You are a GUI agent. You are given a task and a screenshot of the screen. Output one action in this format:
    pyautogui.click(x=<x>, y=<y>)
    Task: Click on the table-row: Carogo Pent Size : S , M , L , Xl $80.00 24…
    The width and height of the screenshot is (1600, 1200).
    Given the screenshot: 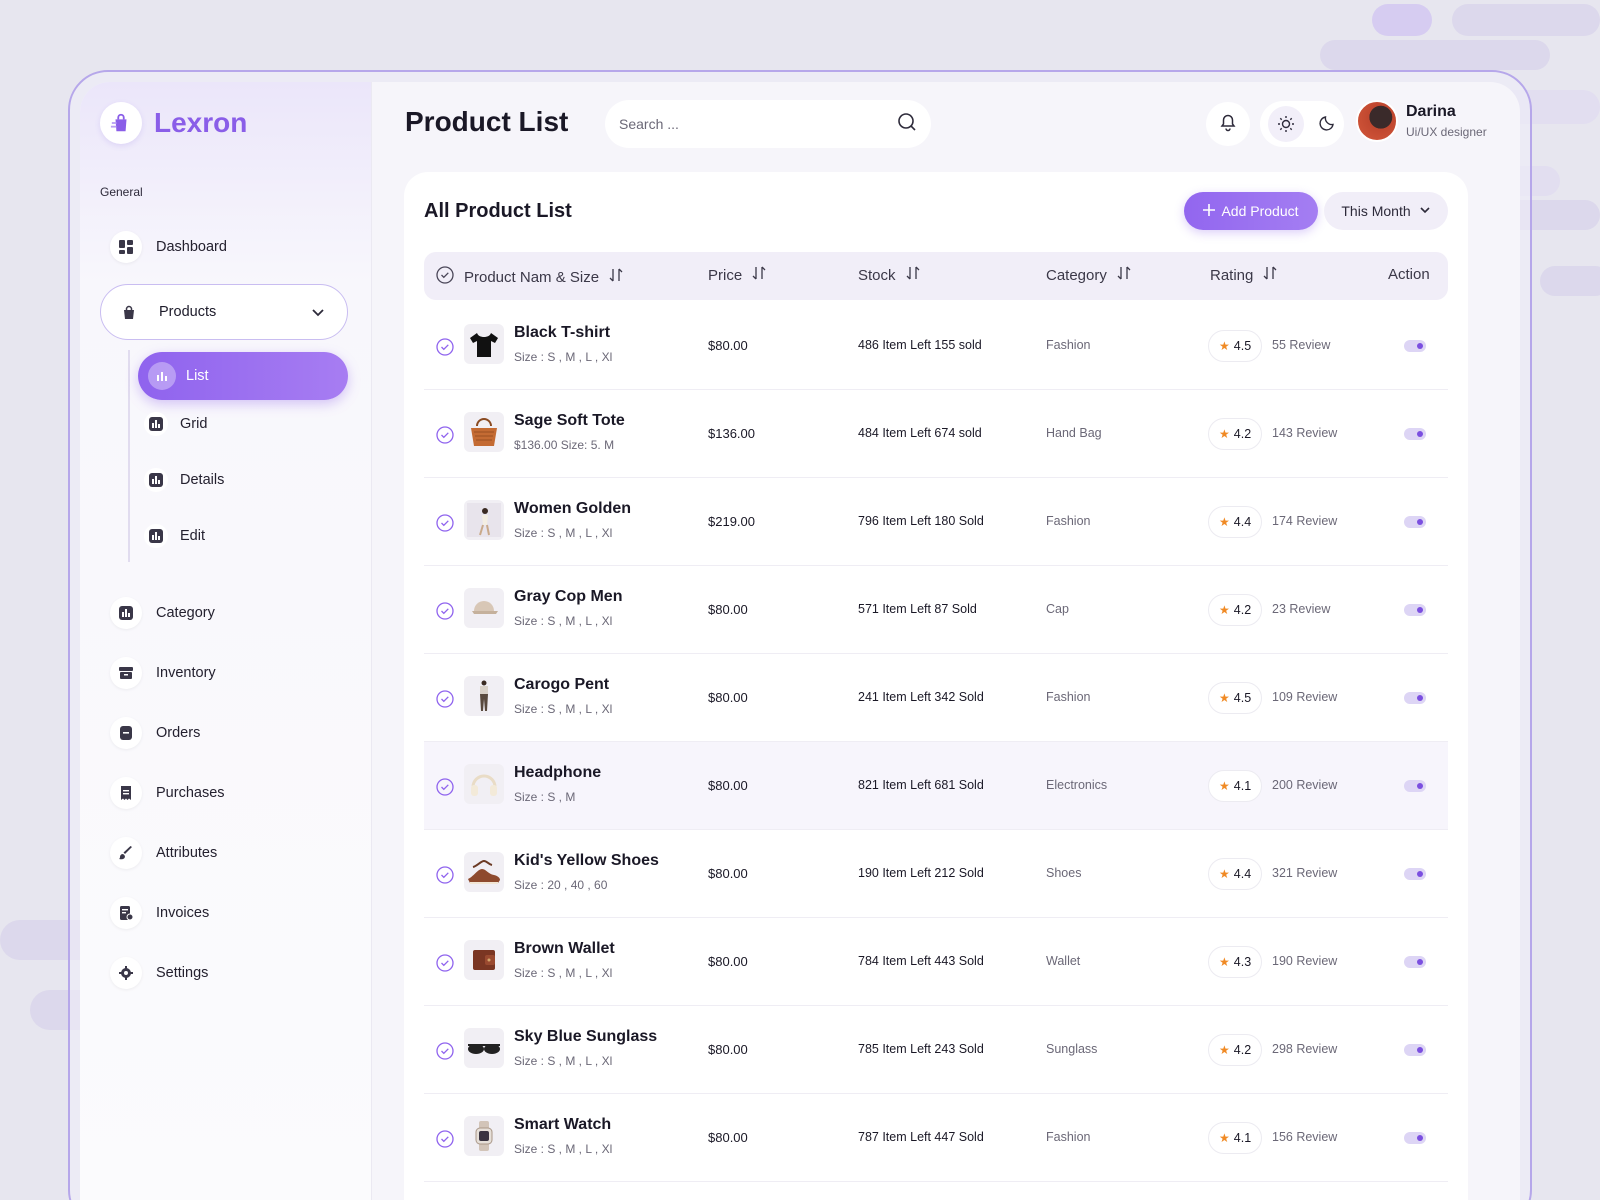 What is the action you would take?
    pyautogui.click(x=936, y=698)
    